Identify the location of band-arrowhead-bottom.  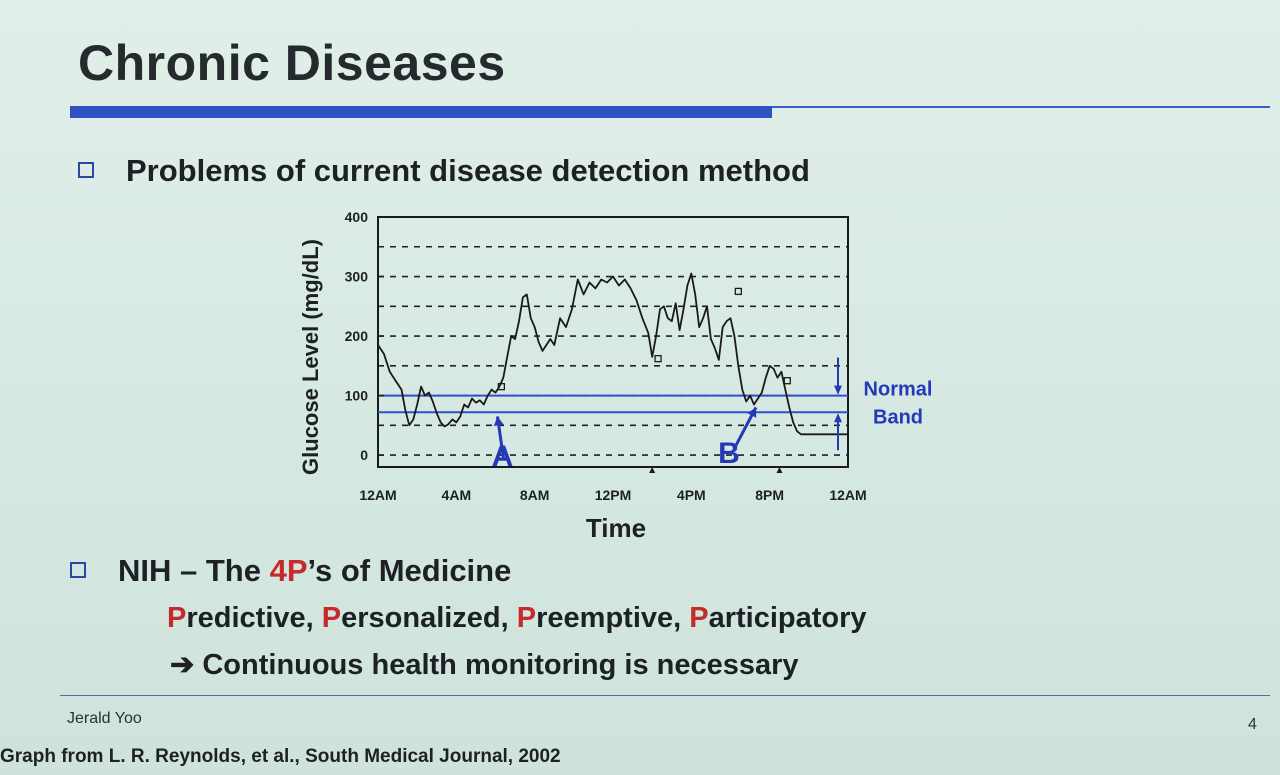
(838, 418).